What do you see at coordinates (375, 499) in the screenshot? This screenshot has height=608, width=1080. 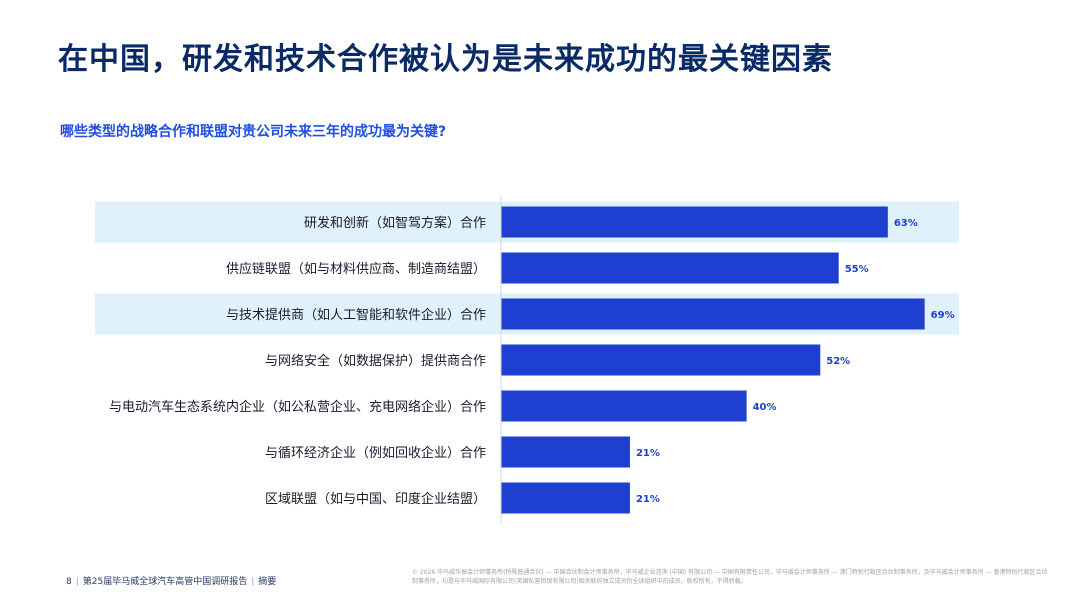 I see `category-label: 区域联盟（如与中国、印度企业结盟）` at bounding box center [375, 499].